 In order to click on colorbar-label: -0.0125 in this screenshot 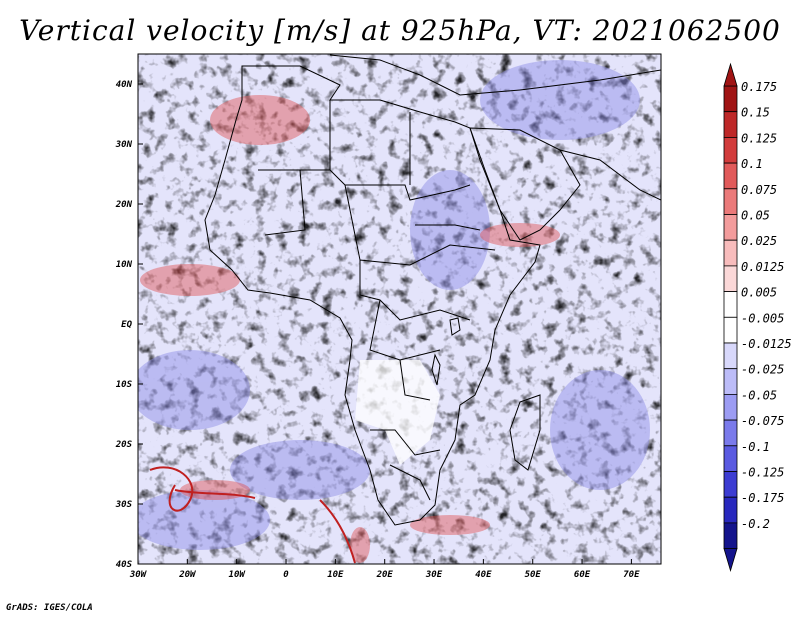, I will do `click(766, 344)`.